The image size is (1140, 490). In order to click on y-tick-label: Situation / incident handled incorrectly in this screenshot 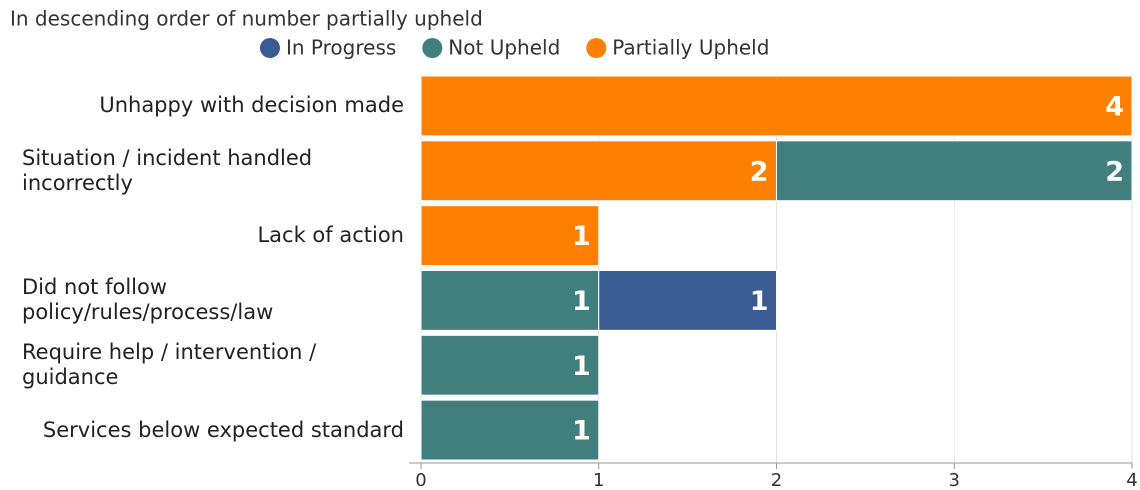, I will do `click(213, 171)`.